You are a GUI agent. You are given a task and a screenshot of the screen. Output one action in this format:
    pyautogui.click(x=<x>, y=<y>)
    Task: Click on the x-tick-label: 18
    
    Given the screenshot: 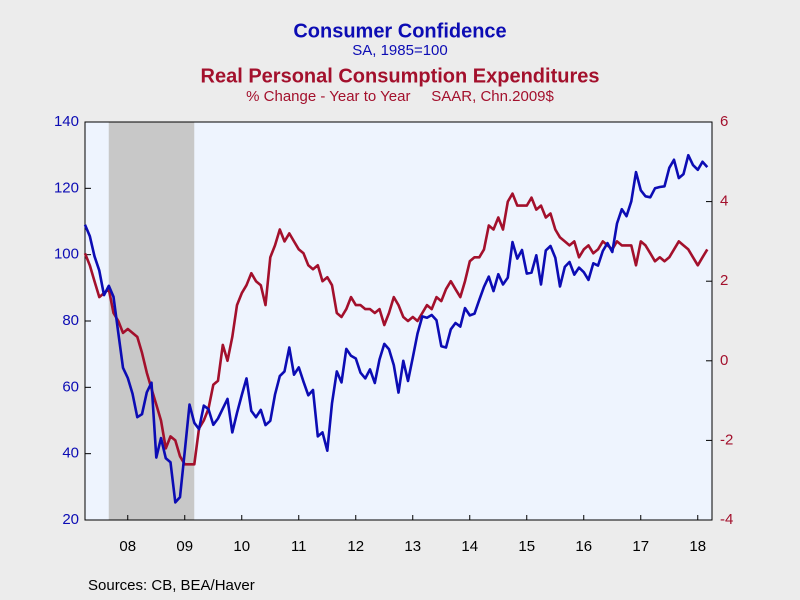 What is the action you would take?
    pyautogui.click(x=697, y=546)
    